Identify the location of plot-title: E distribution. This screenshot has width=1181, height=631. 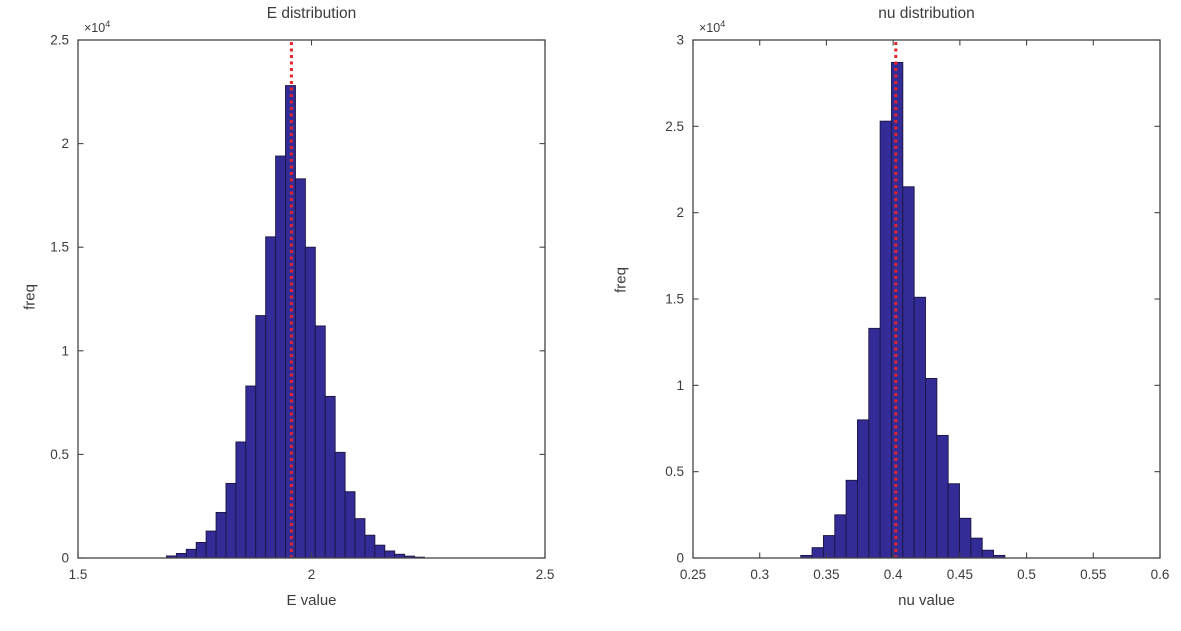
(311, 13).